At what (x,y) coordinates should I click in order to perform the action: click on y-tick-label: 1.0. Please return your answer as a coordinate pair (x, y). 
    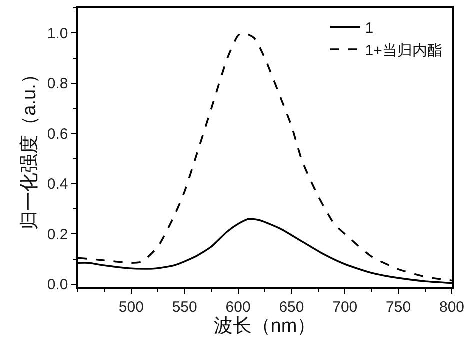
    Looking at the image, I should click on (57, 33).